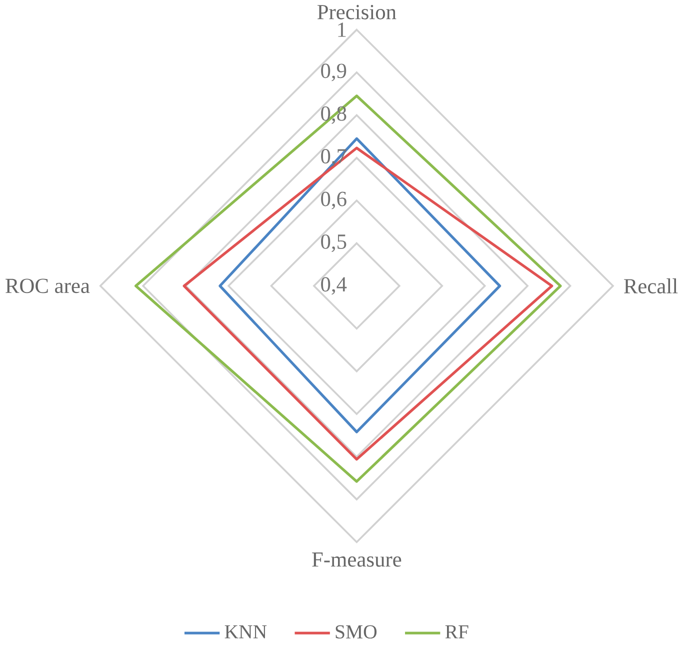 Image resolution: width=683 pixels, height=647 pixels. Describe the element at coordinates (333, 72) in the screenshot. I see `y-tick-label: 0,9` at that location.